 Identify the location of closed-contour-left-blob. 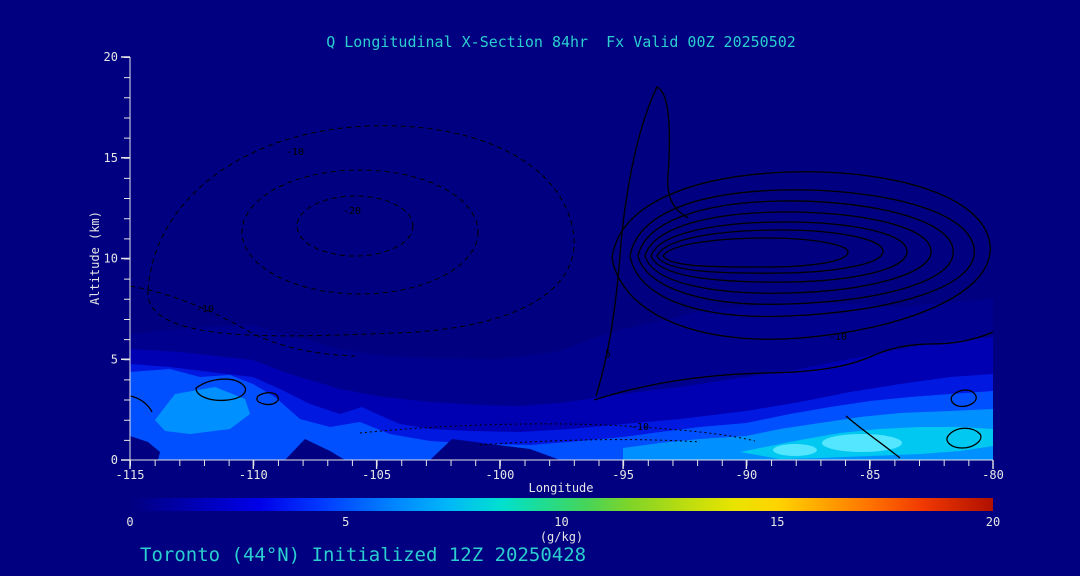
(221, 390).